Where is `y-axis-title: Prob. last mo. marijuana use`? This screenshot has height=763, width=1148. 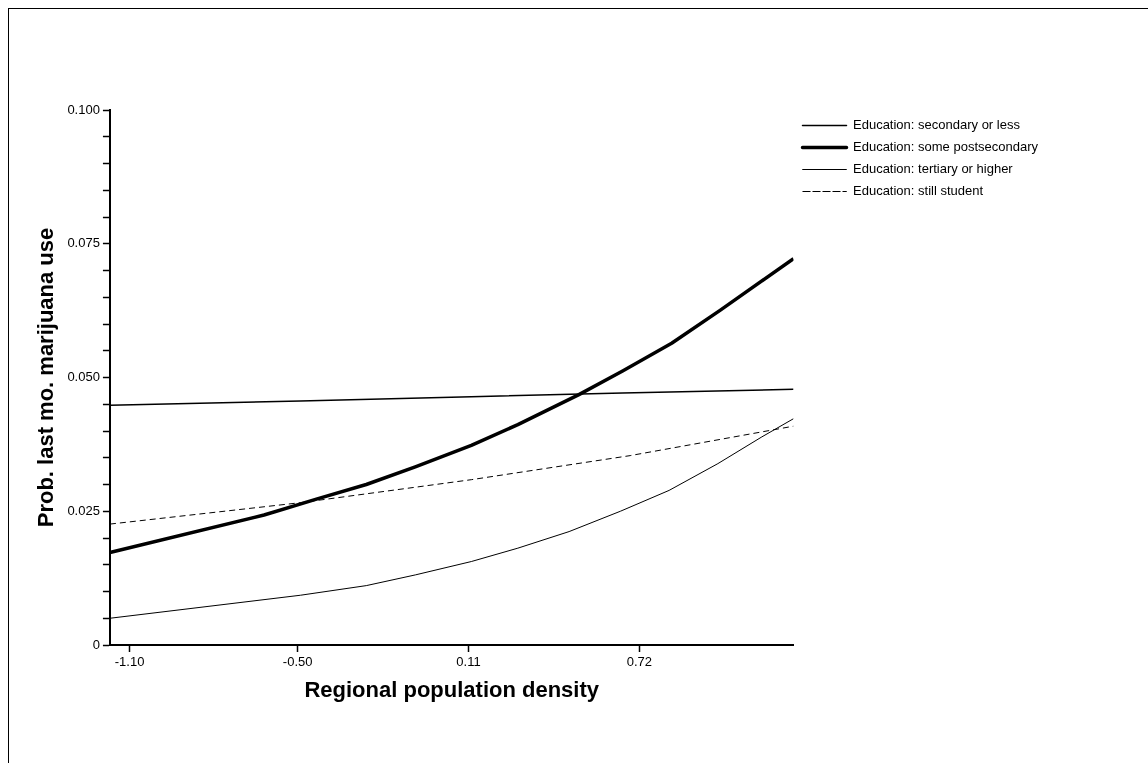 y-axis-title: Prob. last mo. marijuana use is located at coordinates (46, 377).